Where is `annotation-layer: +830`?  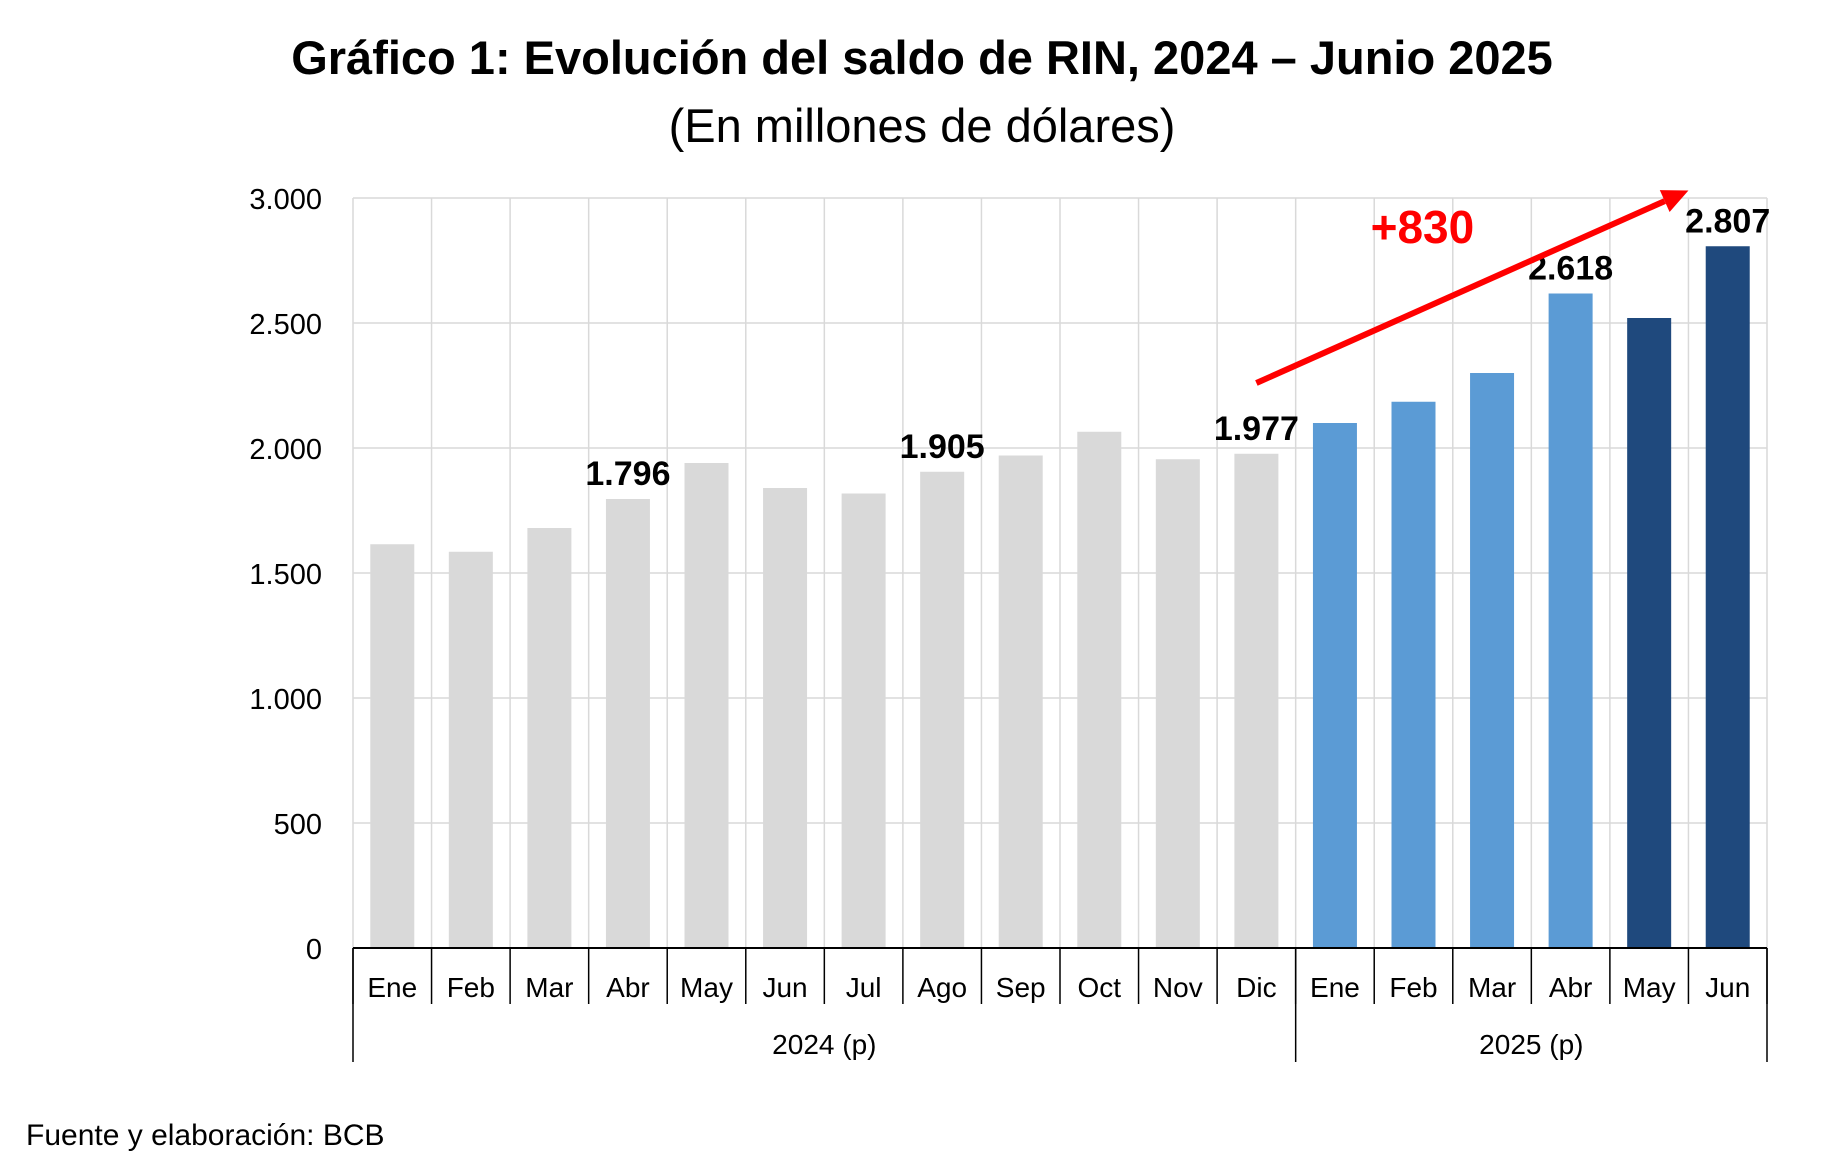
annotation-layer: +830 is located at coordinates (1472, 288).